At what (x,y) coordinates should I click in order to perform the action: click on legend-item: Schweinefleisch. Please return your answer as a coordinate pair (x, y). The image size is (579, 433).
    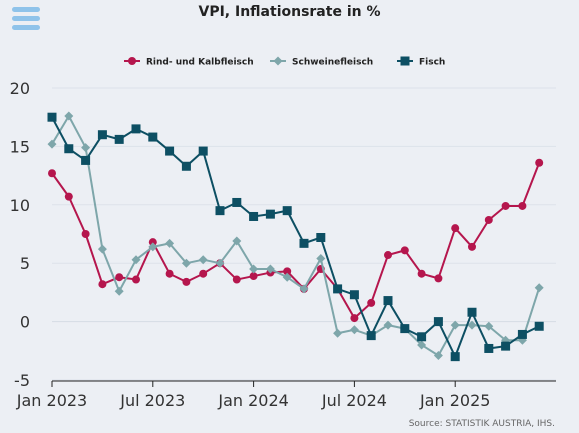
    Looking at the image, I should click on (321, 62).